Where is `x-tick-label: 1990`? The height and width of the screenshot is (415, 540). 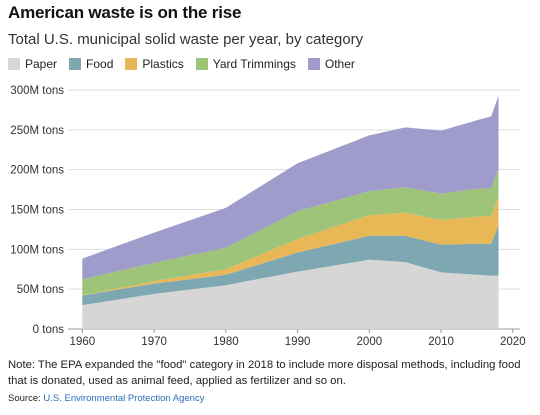
x-tick-label: 1990 is located at coordinates (298, 342).